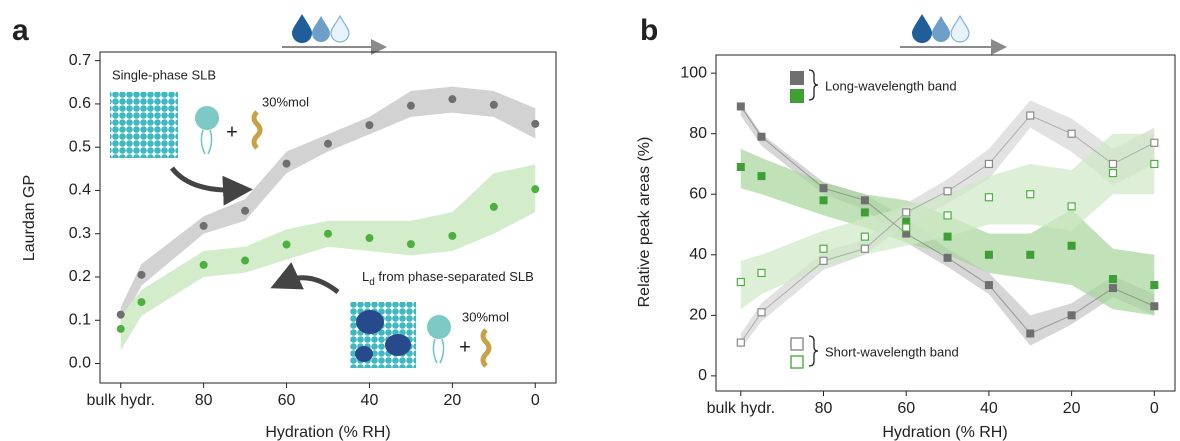 The height and width of the screenshot is (441, 1180). I want to click on panel-letter: b, so click(649, 30).